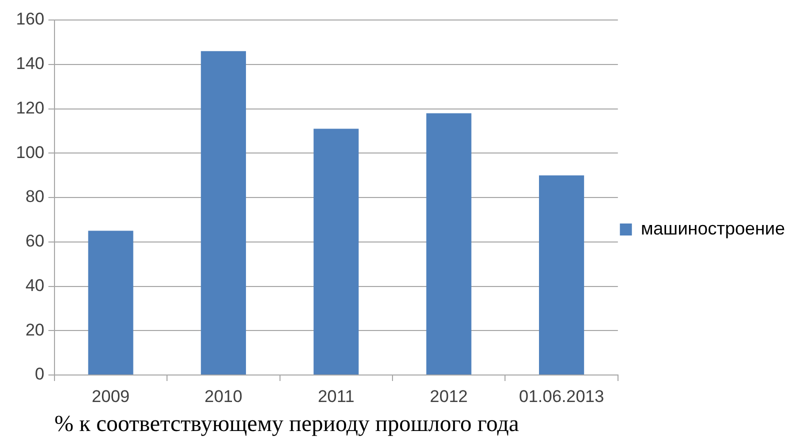 This screenshot has width=795, height=439. What do you see at coordinates (34, 285) in the screenshot?
I see `y-tick-label: 40` at bounding box center [34, 285].